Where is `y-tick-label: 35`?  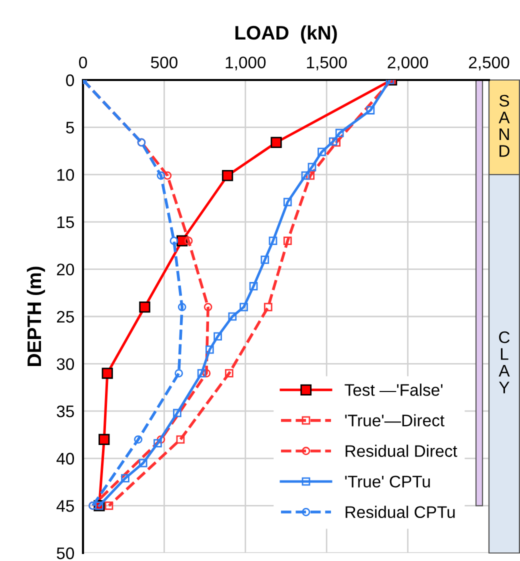
y-tick-label: 35 is located at coordinates (65, 412).